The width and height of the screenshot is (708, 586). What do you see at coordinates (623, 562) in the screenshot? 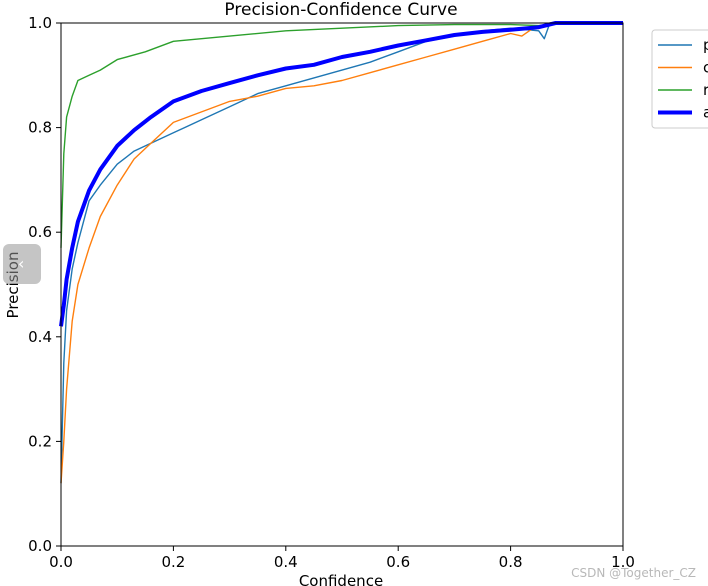
I see `x-tick-label: 1.0` at bounding box center [623, 562].